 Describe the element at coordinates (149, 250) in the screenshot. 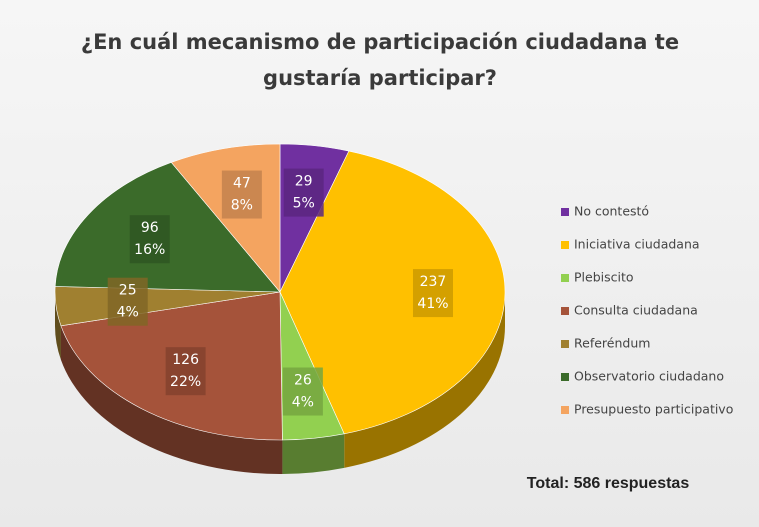

I see `percent-label: 16%` at that location.